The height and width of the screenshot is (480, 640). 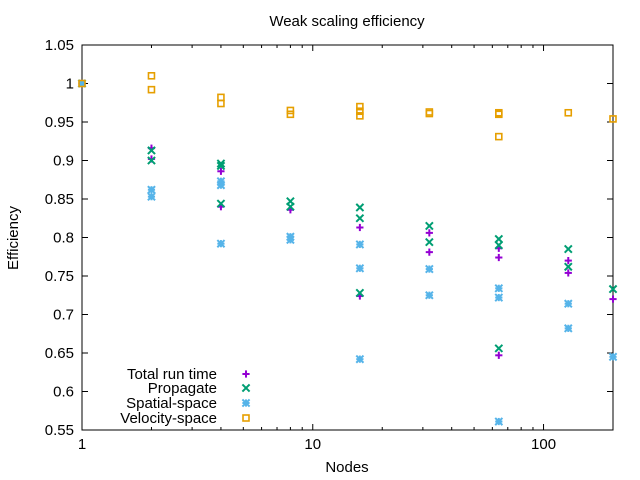 What do you see at coordinates (13, 238) in the screenshot?
I see `y-axis-title: Efficiency` at bounding box center [13, 238].